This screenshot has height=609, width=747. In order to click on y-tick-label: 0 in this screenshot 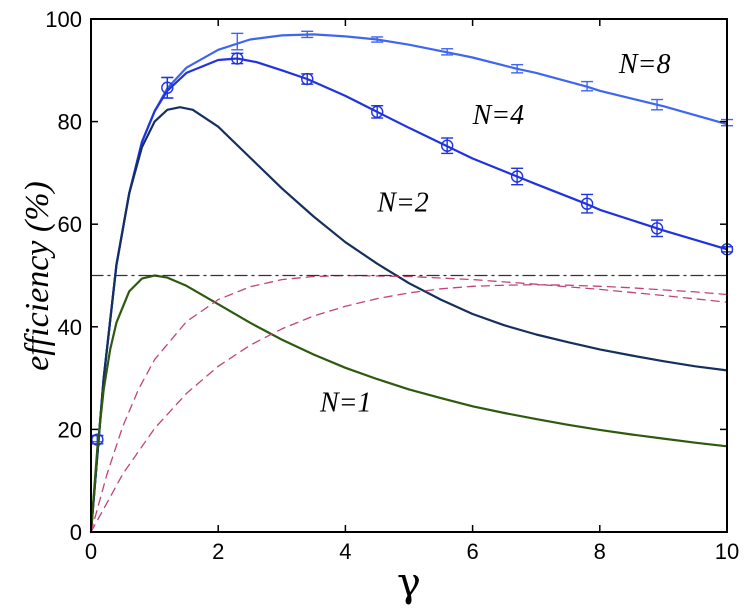, I will do `click(76, 532)`.